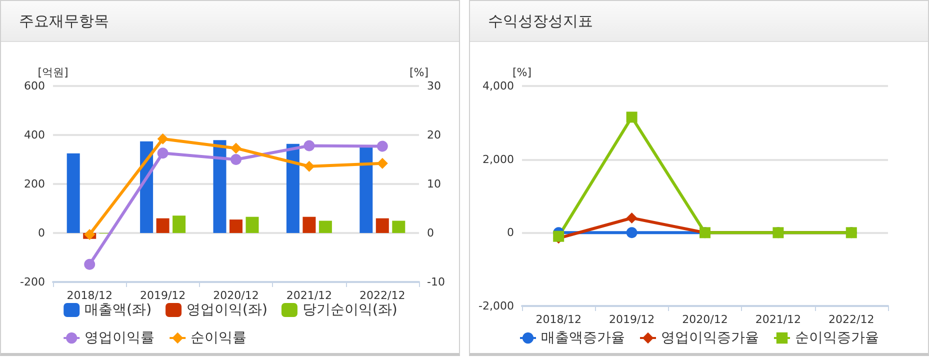 The width and height of the screenshot is (929, 358). Describe the element at coordinates (434, 184) in the screenshot. I see `y2-tick-label: 10` at that location.